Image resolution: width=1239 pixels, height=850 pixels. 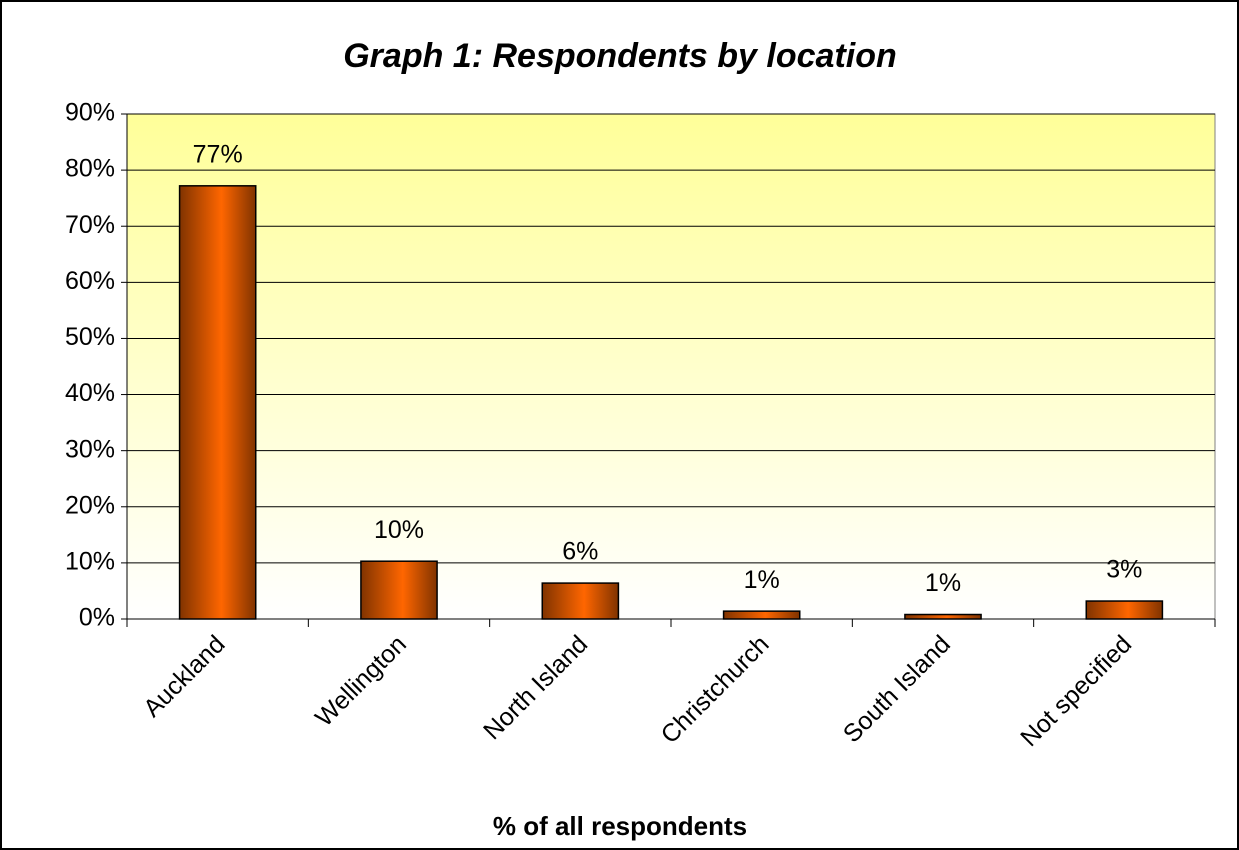 What do you see at coordinates (90, 337) in the screenshot?
I see `y-tick-label: 50%` at bounding box center [90, 337].